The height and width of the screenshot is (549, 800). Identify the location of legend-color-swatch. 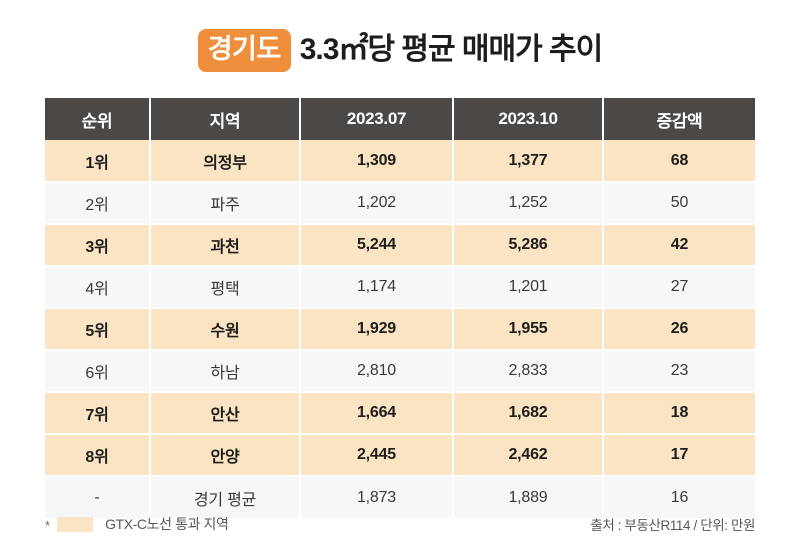
(75, 524).